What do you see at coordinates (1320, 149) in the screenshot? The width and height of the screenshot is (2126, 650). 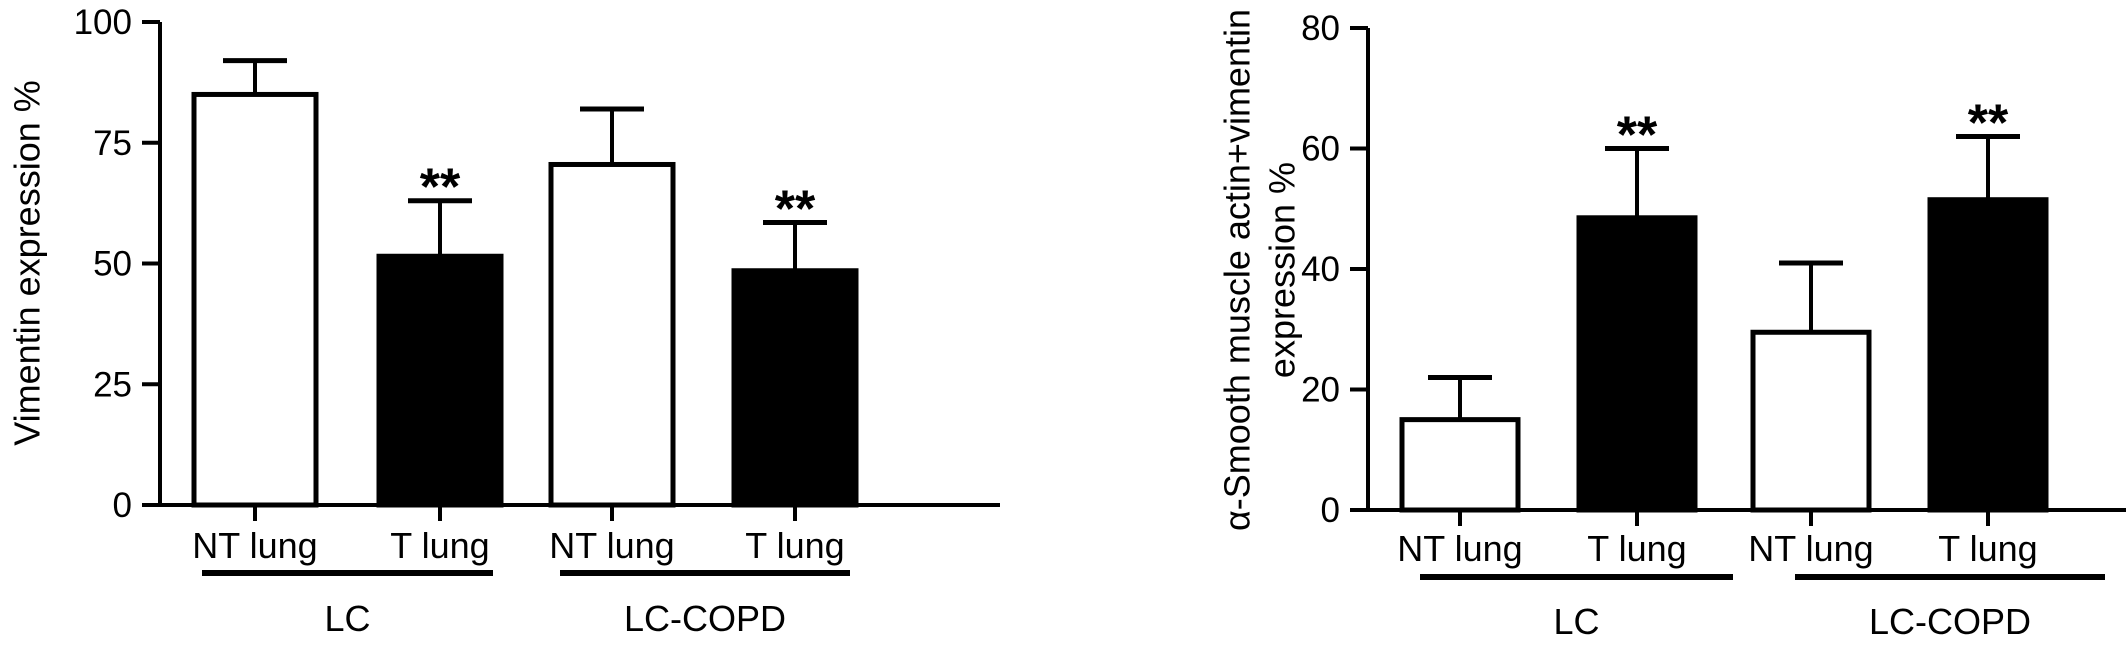 I see `y-tick-label: 60` at bounding box center [1320, 149].